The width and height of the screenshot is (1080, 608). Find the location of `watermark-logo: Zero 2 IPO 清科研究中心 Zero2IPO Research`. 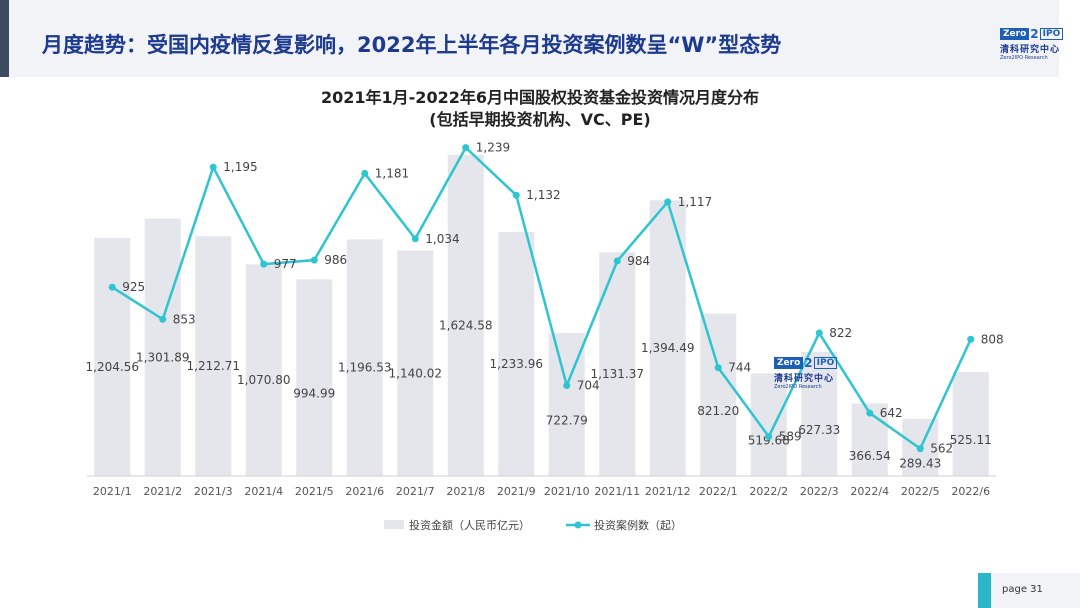

watermark-logo: Zero 2 IPO 清科研究中心 Zero2IPO Research is located at coordinates (806, 373).